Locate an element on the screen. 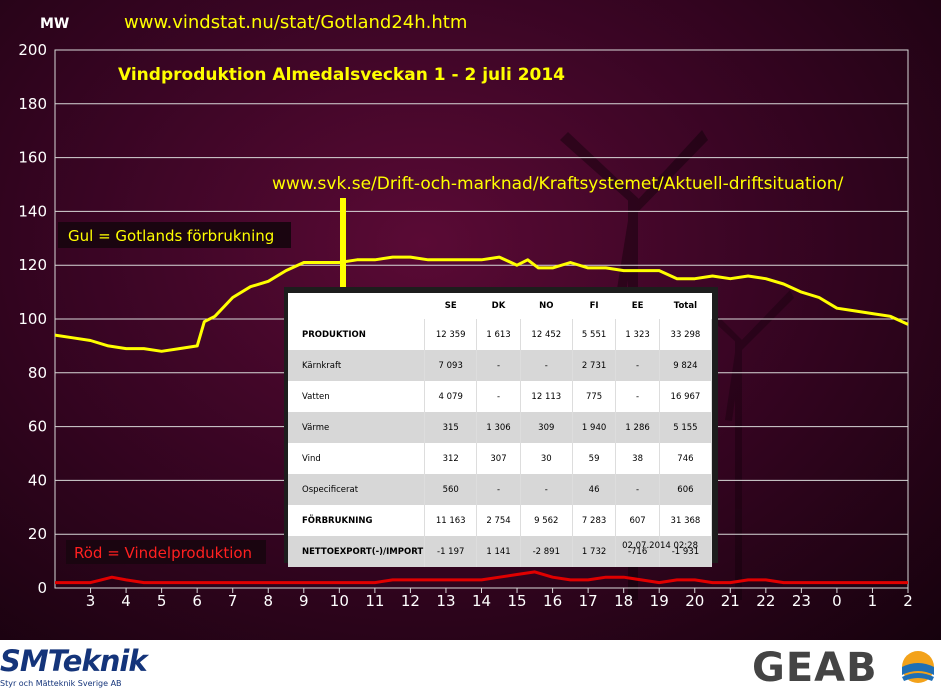 This screenshot has height=691, width=941. x-tick-label: 21 is located at coordinates (730, 601).